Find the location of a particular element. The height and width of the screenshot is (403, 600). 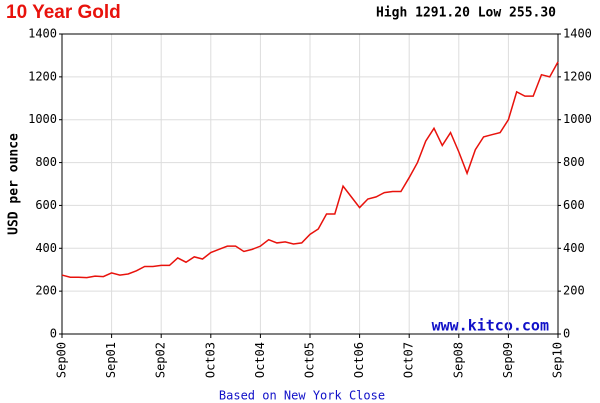

y-tick-label: 400 is located at coordinates (46, 248).